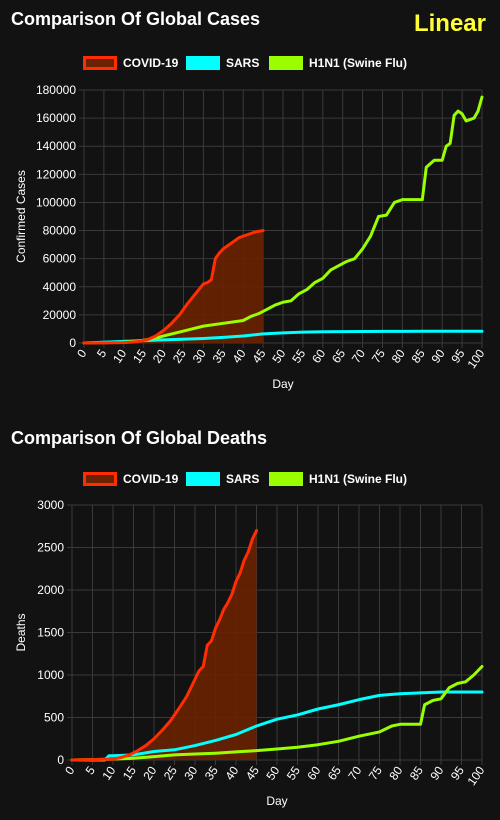  Describe the element at coordinates (231, 772) in the screenshot. I see `deaths-x-tick-label: 40` at that location.